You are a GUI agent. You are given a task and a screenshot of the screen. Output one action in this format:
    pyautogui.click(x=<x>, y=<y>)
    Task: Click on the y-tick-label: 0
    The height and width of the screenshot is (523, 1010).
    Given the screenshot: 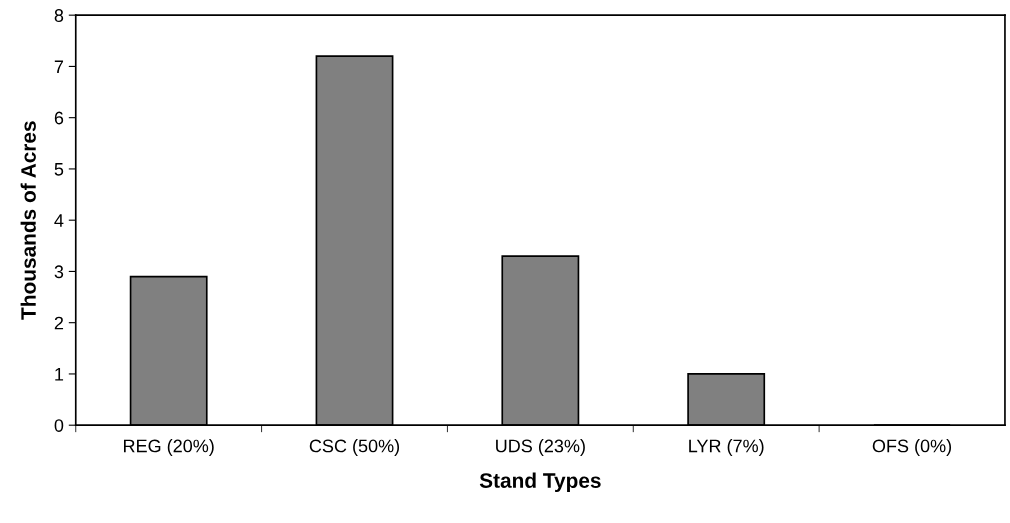 What is the action you would take?
    pyautogui.click(x=59, y=425)
    